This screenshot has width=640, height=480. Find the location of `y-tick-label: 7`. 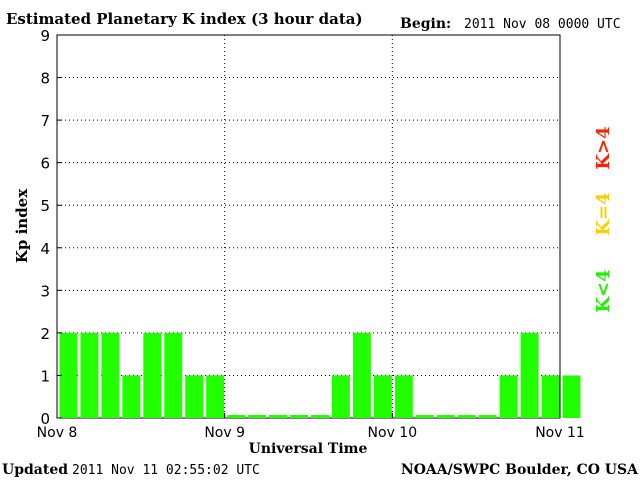

y-tick-label: 7 is located at coordinates (45, 121).